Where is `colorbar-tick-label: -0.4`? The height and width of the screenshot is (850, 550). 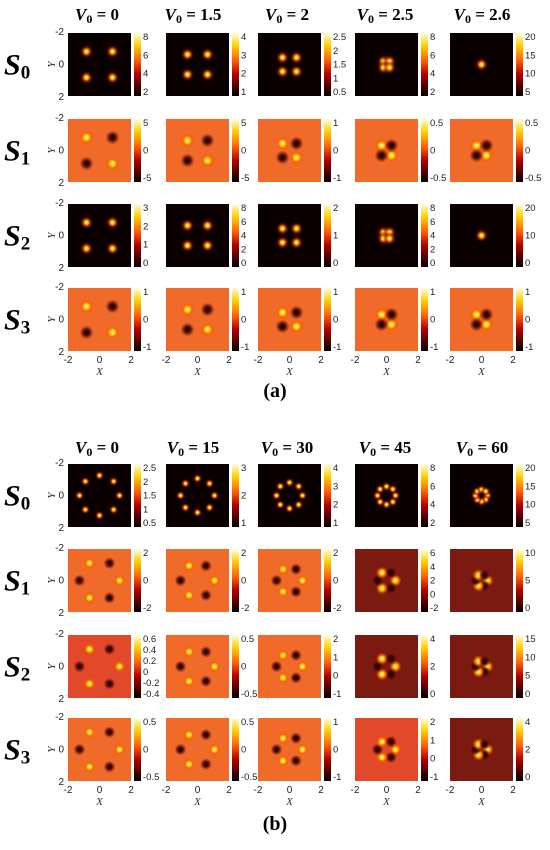
colorbar-tick-label: -0.4 is located at coordinates (151, 694).